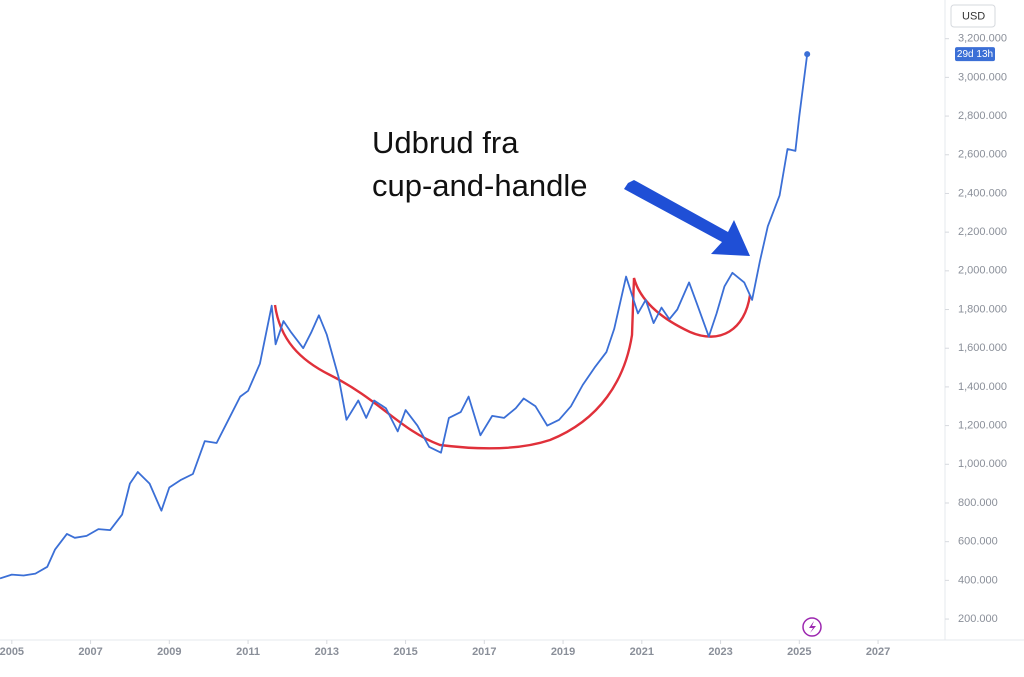  I want to click on arrow, so click(687, 218).